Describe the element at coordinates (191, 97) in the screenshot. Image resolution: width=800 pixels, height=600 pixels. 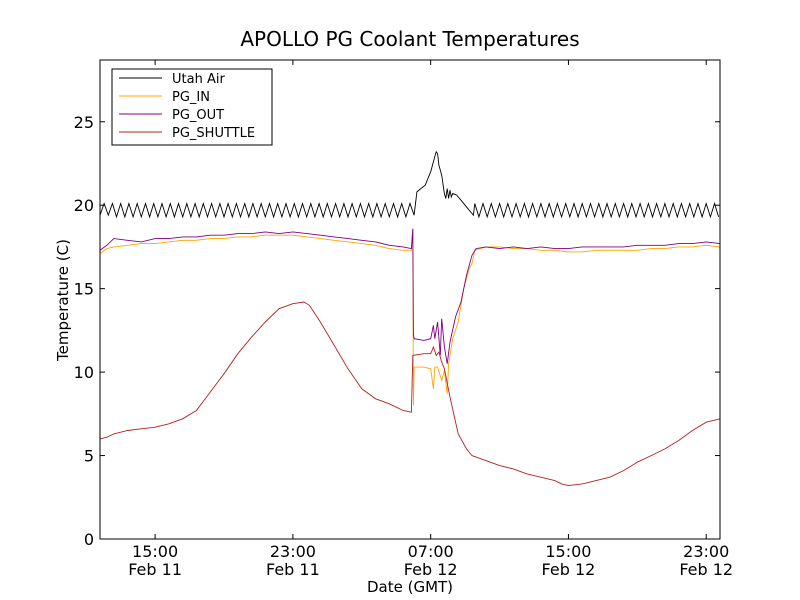
I see `legend-label-pg-in: PG_IN` at that location.